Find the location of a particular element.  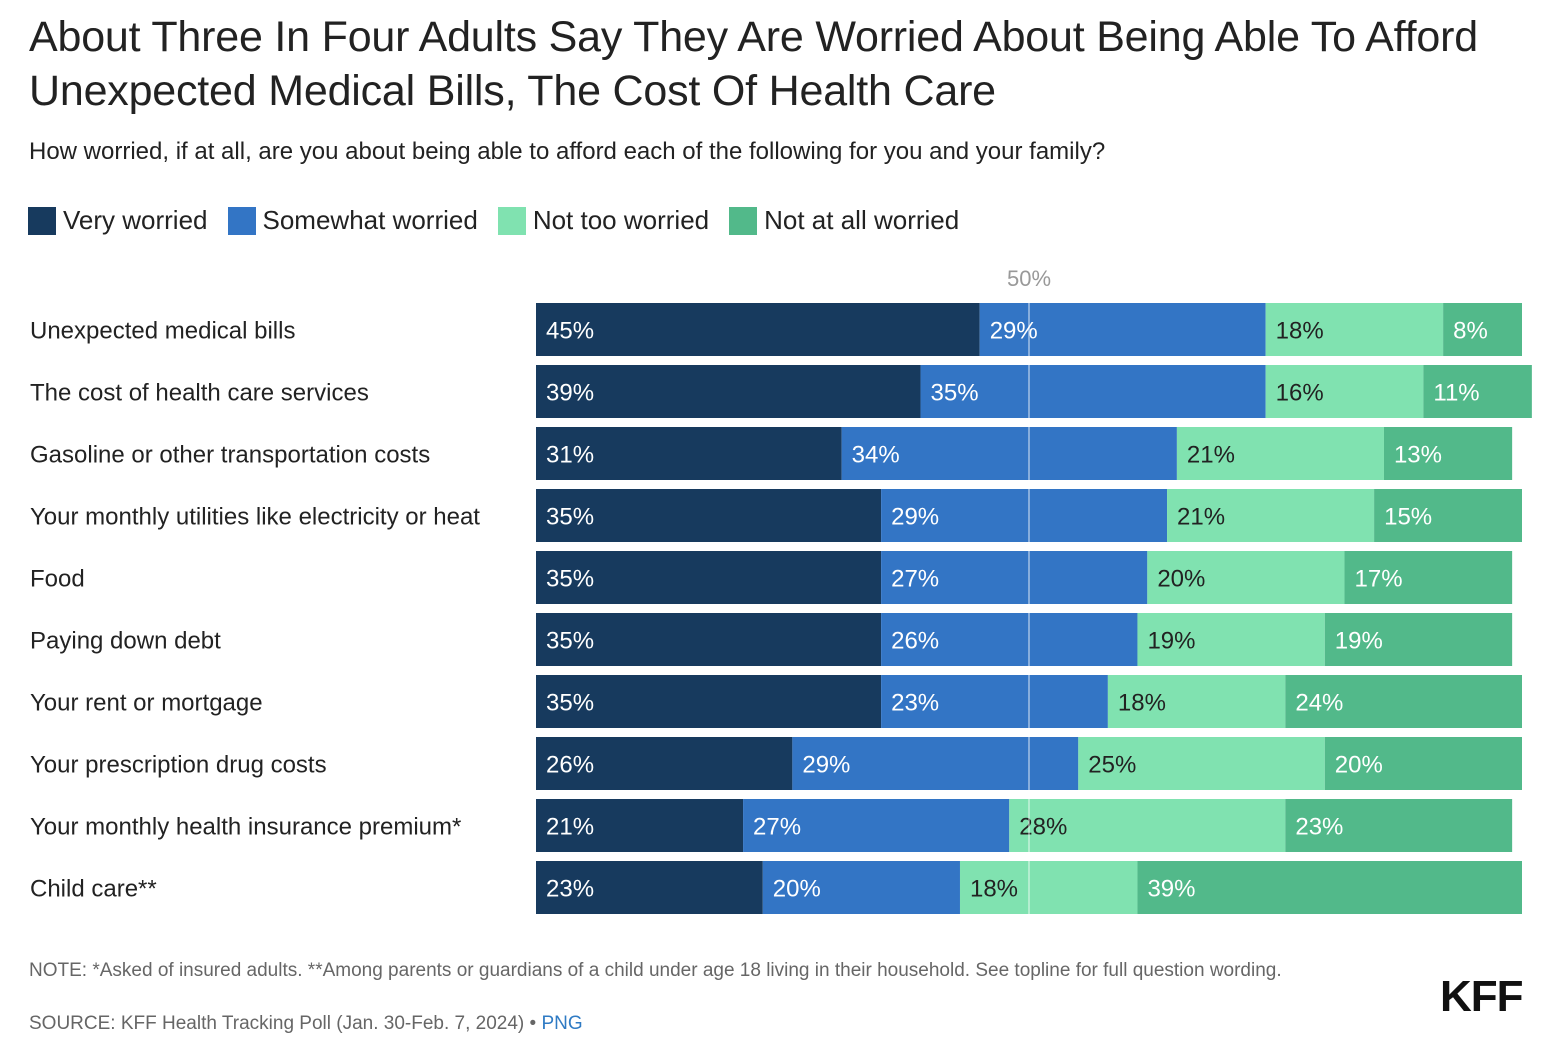

data-label-very-worried-your-monthly-health-insurance-premium: 21% is located at coordinates (570, 827).